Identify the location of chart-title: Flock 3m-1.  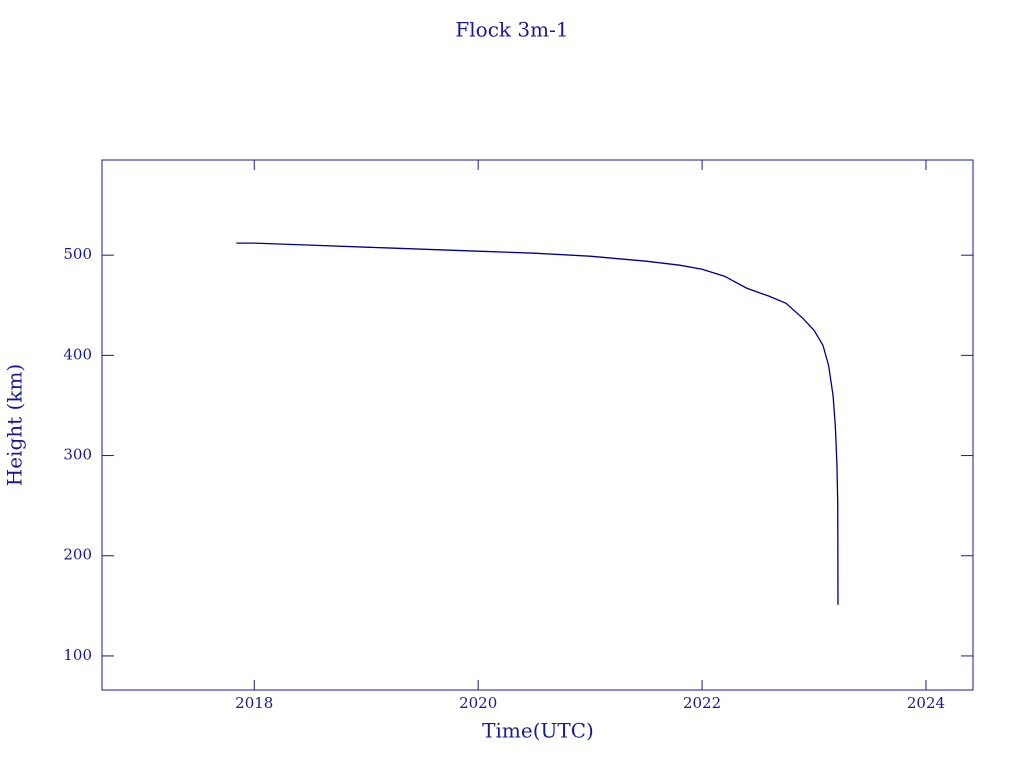
(511, 30).